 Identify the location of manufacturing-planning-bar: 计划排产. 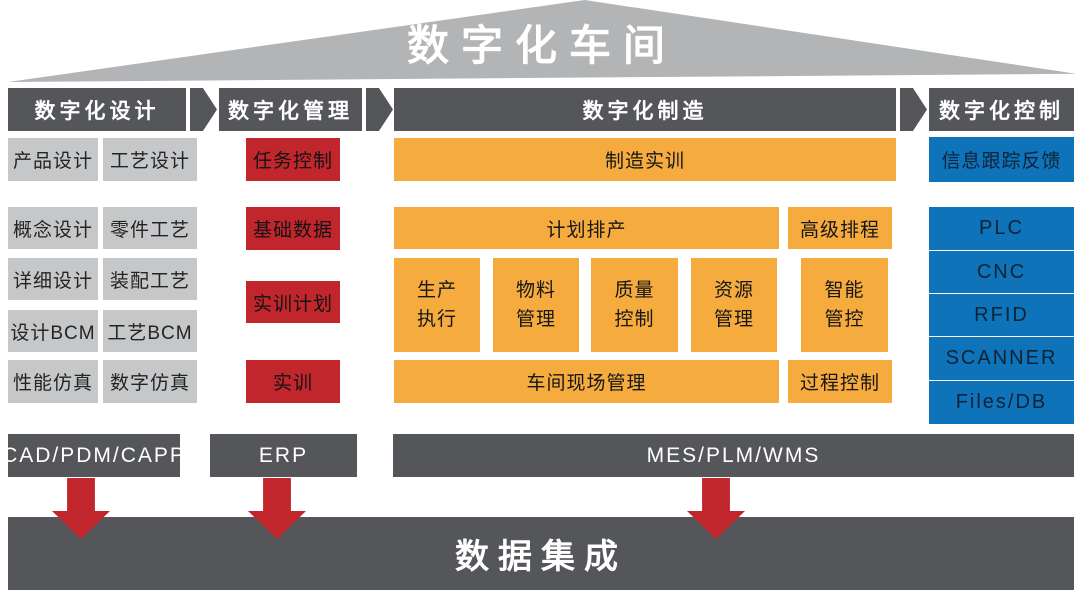
(586, 228).